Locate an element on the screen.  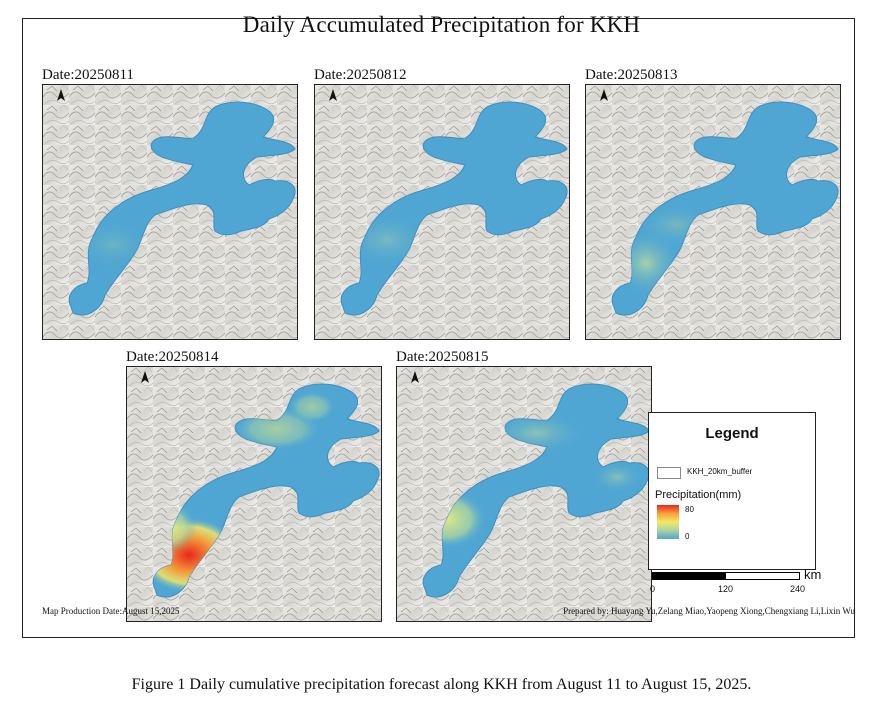
legend-title: Legend is located at coordinates (732, 433).